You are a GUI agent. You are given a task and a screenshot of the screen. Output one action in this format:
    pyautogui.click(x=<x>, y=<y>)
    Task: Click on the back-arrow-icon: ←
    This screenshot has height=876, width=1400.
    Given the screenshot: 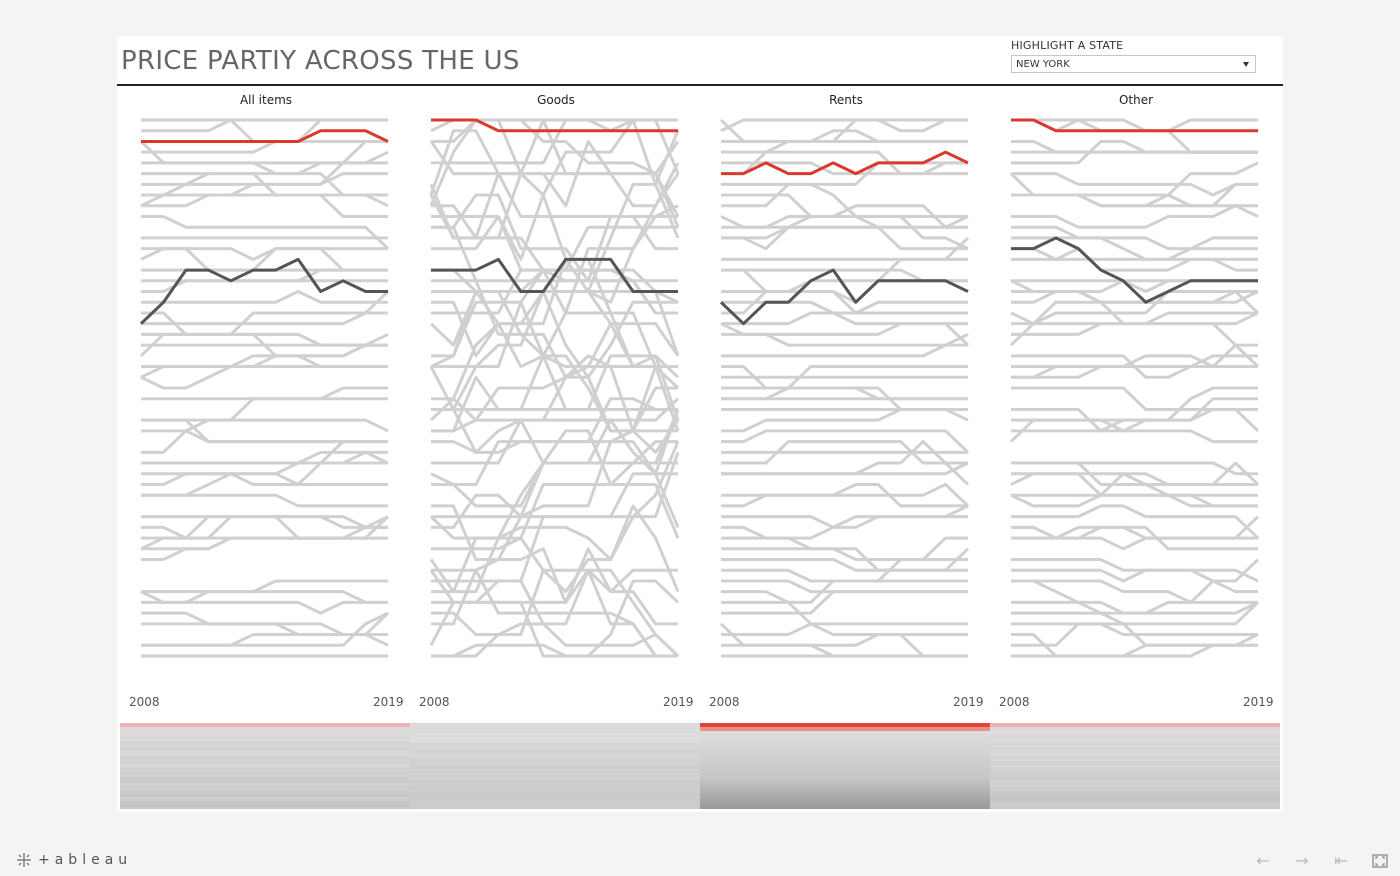 What is the action you would take?
    pyautogui.click(x=1263, y=860)
    